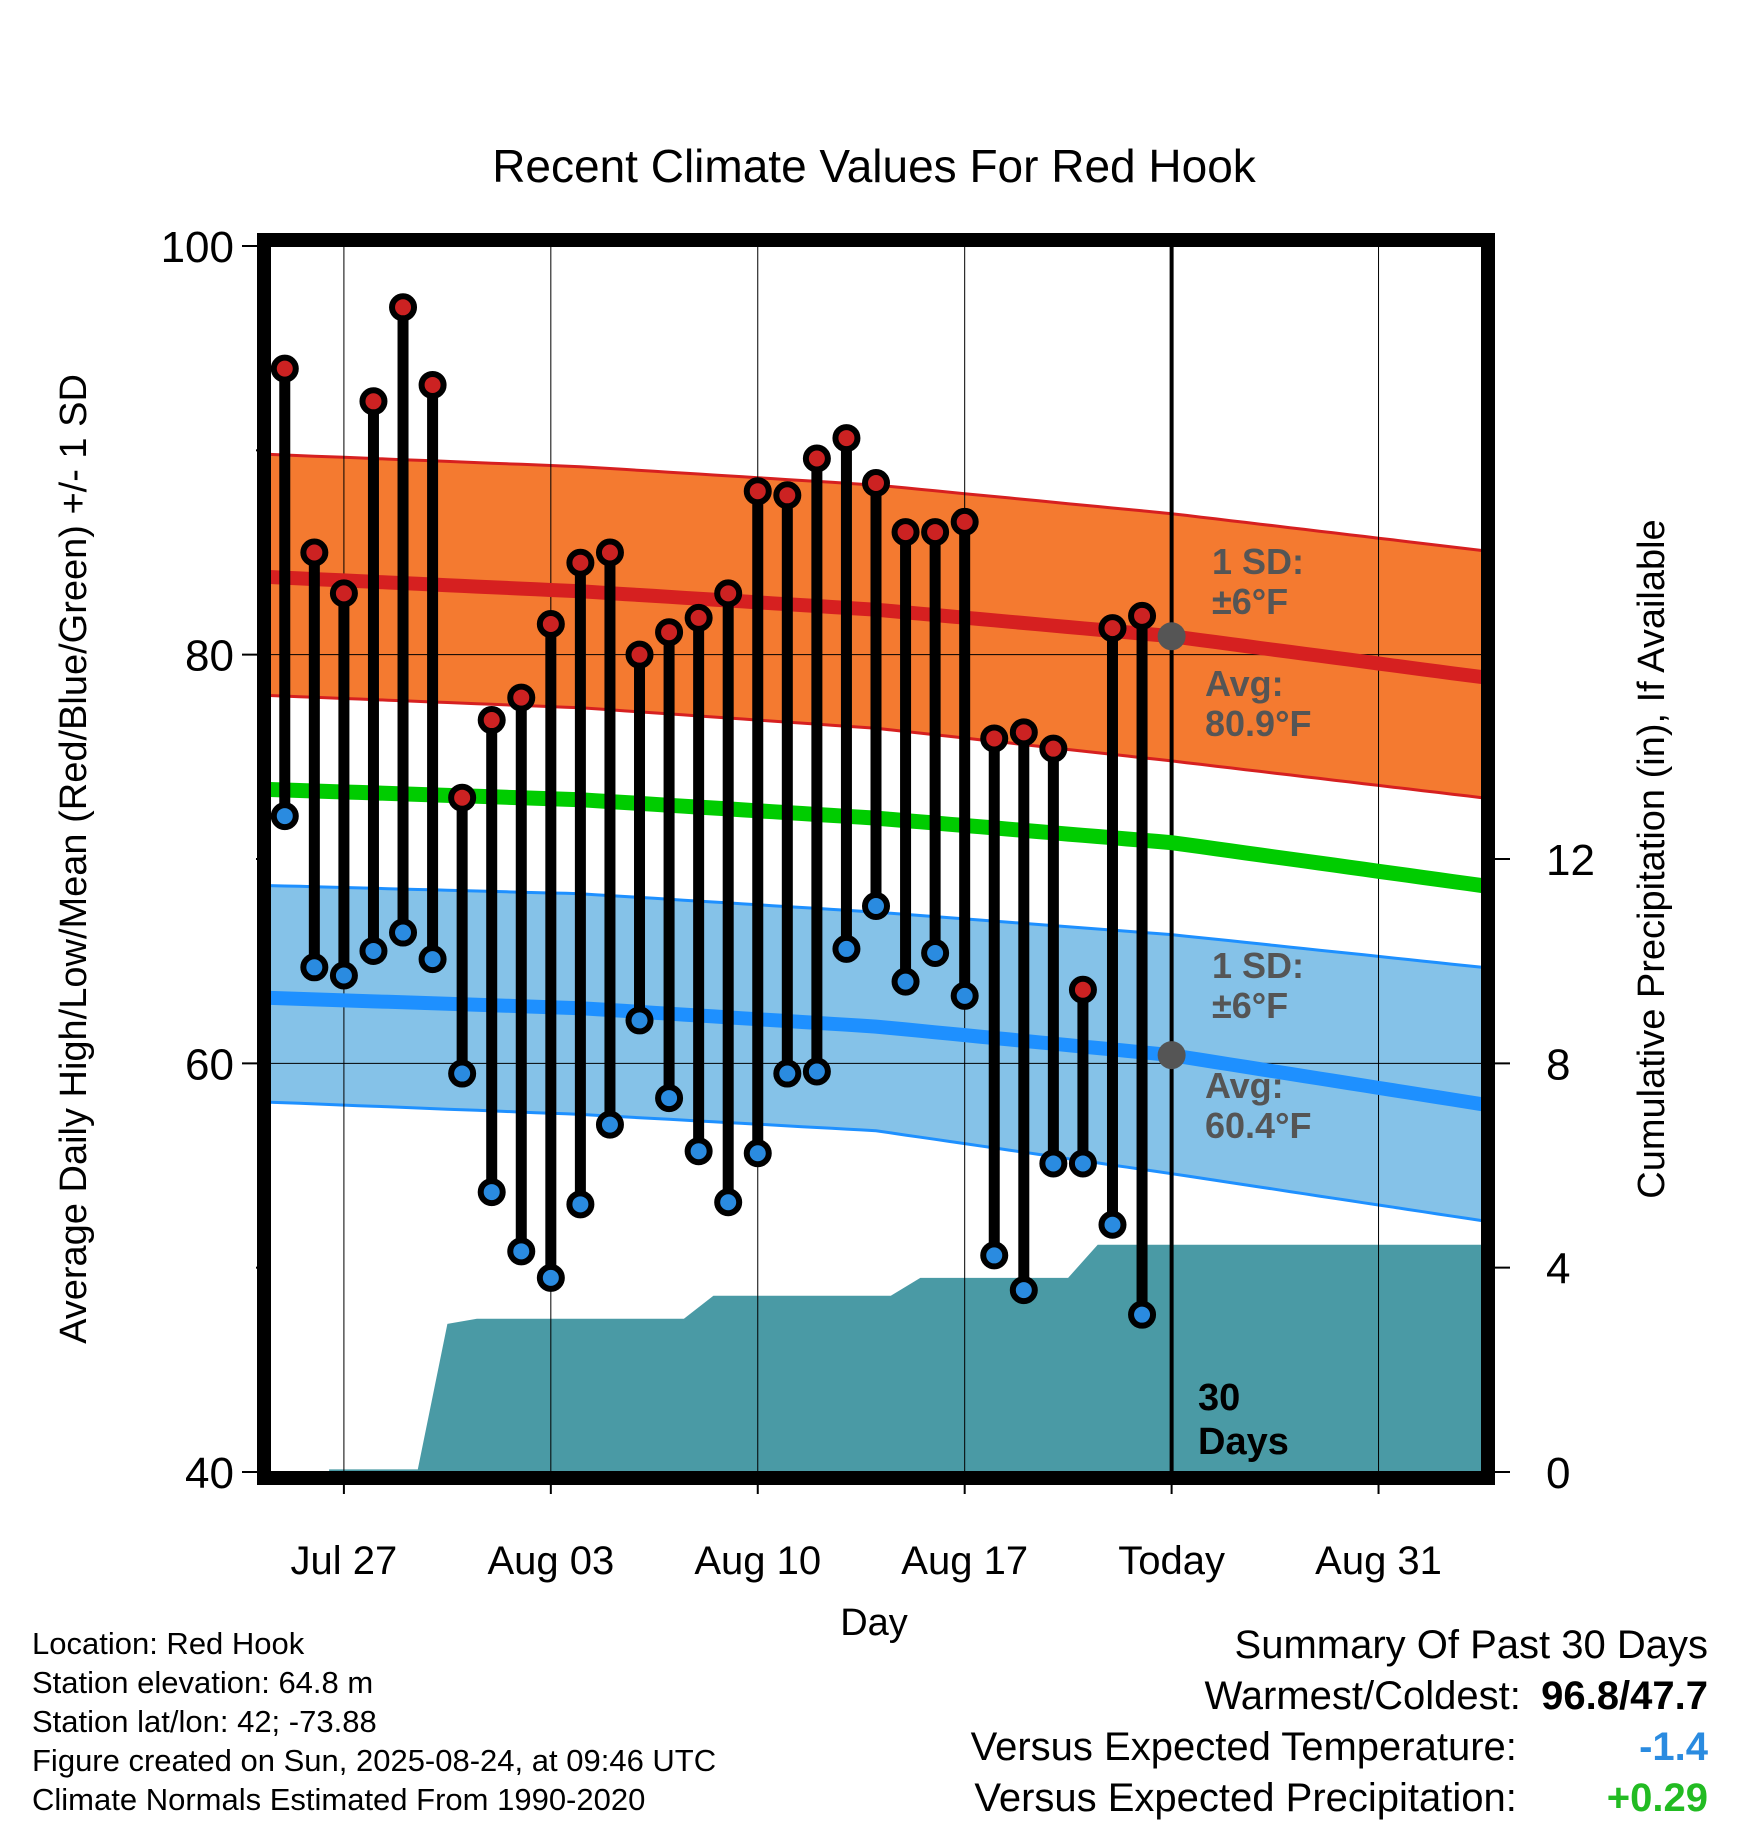  What do you see at coordinates (209, 1064) in the screenshot?
I see `y-tick-label: 60` at bounding box center [209, 1064].